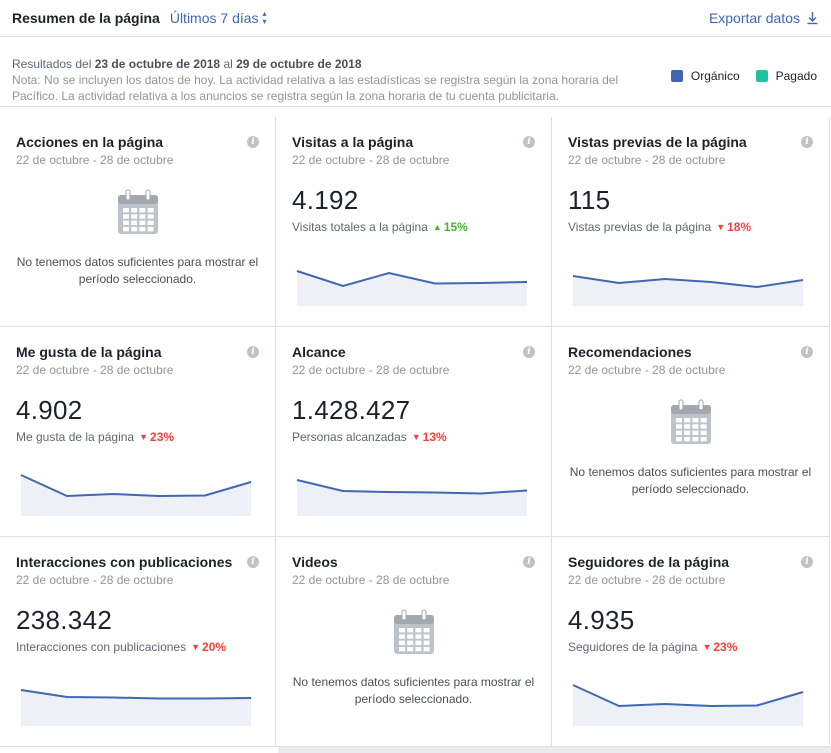 The image size is (831, 753). What do you see at coordinates (676, 76) in the screenshot?
I see `legend-swatch-organic` at bounding box center [676, 76].